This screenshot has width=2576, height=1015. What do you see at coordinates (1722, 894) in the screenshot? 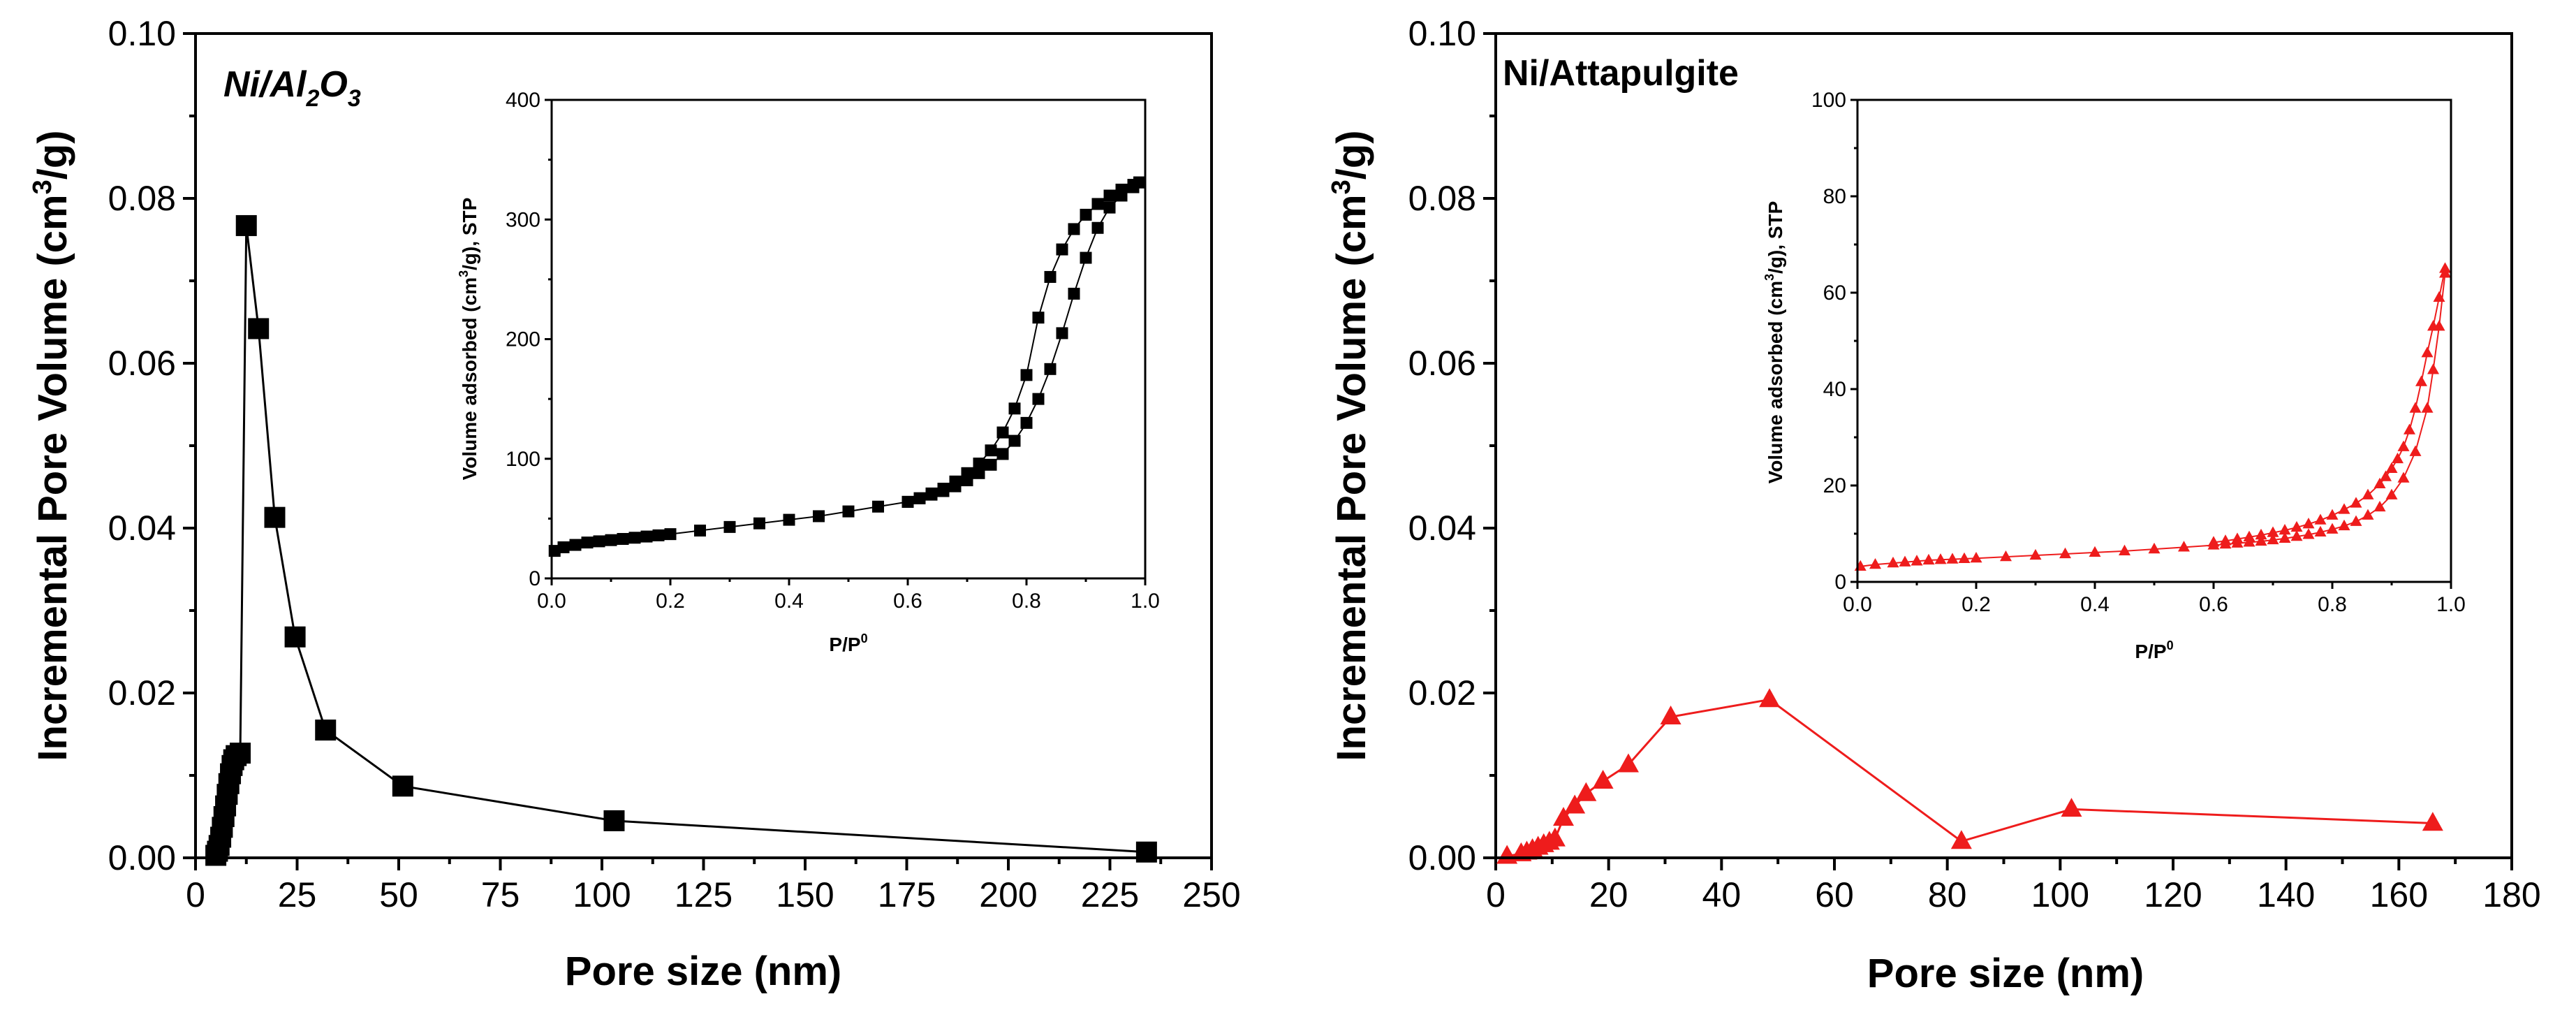
I see `right-main-x-tick-label: 40` at bounding box center [1722, 894].